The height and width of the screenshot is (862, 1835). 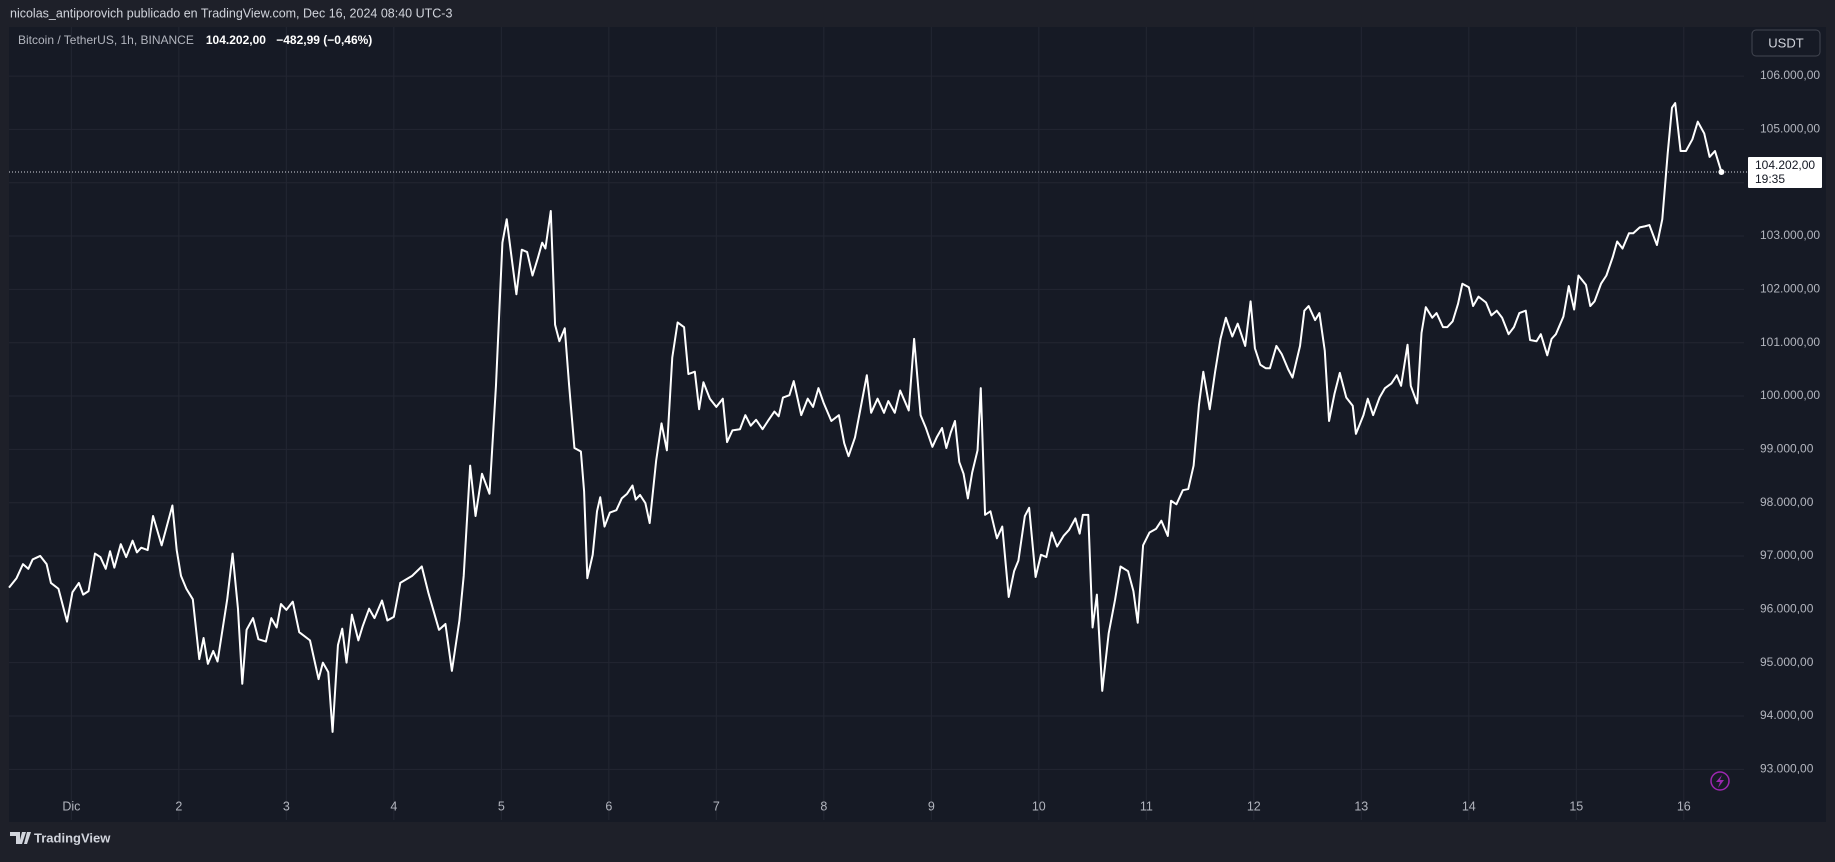 I want to click on currency-button, so click(x=1786, y=43).